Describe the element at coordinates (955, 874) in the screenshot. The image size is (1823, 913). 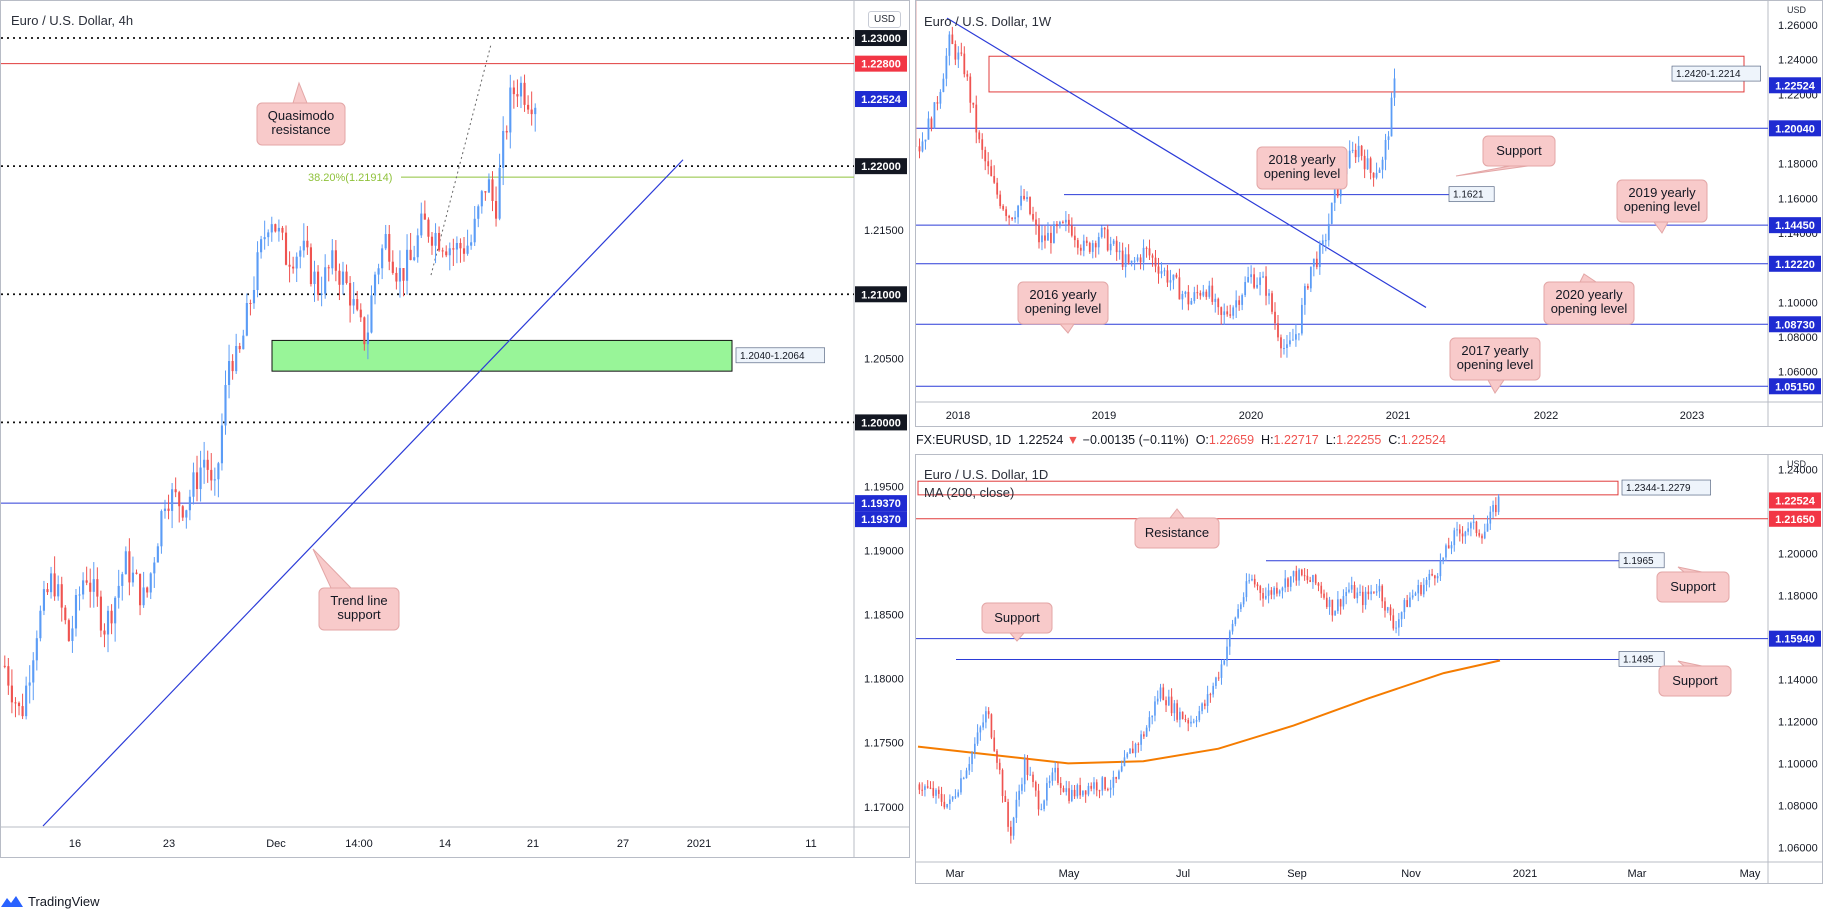
I see `time-tick-label: Mar` at that location.